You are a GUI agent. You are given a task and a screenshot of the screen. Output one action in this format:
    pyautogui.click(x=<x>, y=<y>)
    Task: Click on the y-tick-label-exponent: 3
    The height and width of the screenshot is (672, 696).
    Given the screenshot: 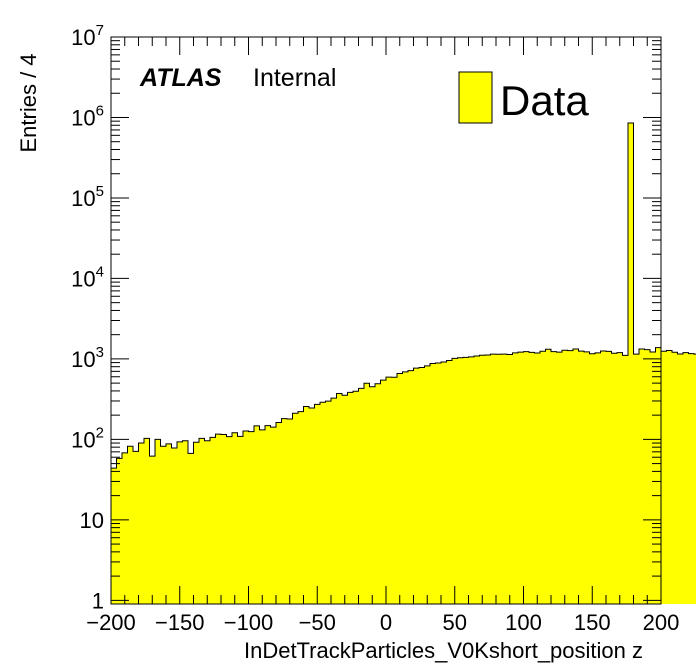 What is the action you would take?
    pyautogui.click(x=100, y=352)
    